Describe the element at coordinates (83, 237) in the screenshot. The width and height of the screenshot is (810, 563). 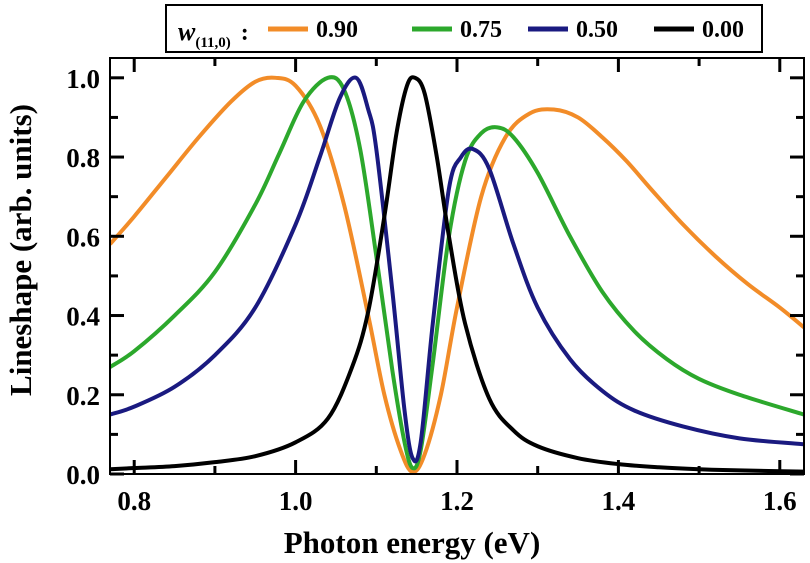
I see `y-tick-label: 0.6` at that location.